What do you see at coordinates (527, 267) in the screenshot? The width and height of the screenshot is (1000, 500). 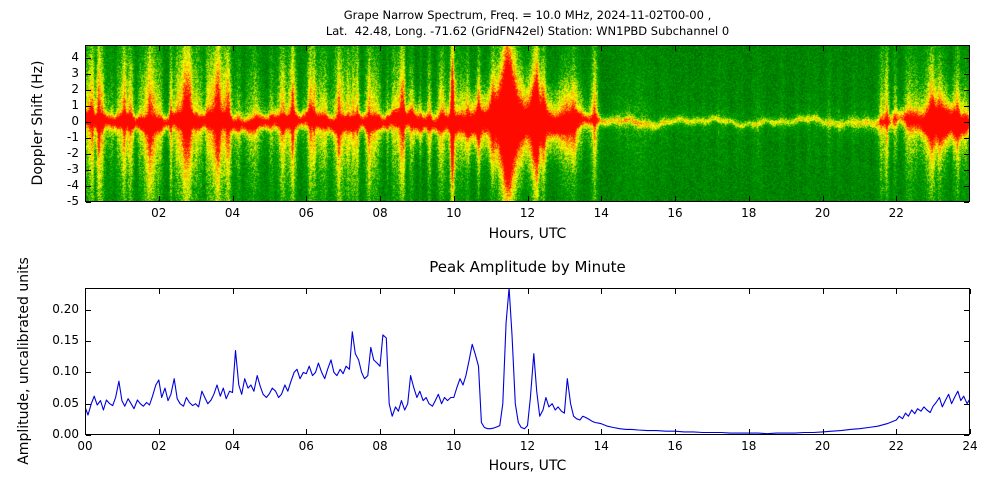 I see `amplitude-chart-title: Peak Amplitude by Minute` at bounding box center [527, 267].